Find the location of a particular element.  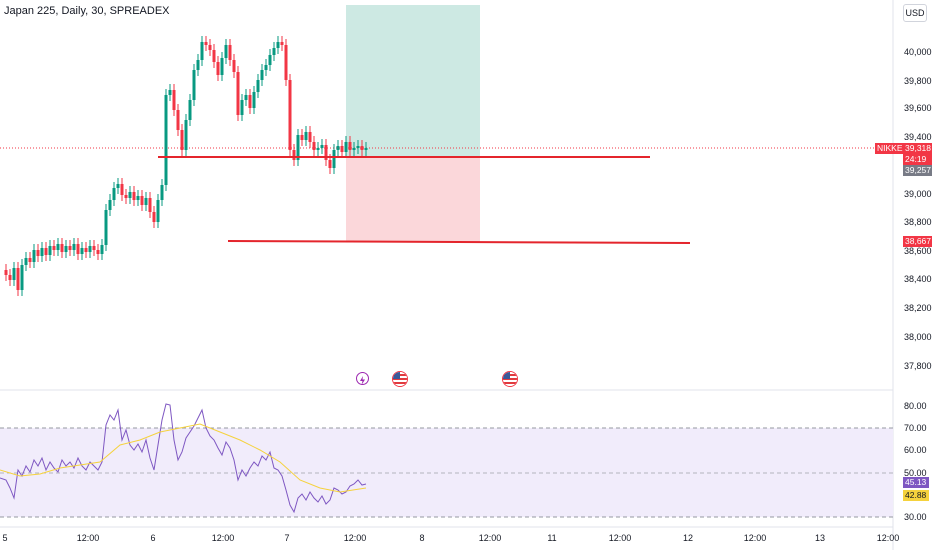

rsi-axis: 80.00 70.00 60.00 50.00 30.00 is located at coordinates (915, 461).